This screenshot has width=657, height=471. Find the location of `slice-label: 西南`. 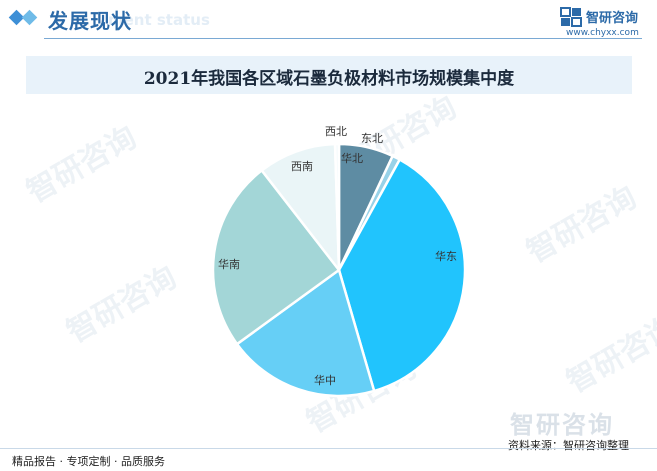

slice-label: 西南 is located at coordinates (302, 166).